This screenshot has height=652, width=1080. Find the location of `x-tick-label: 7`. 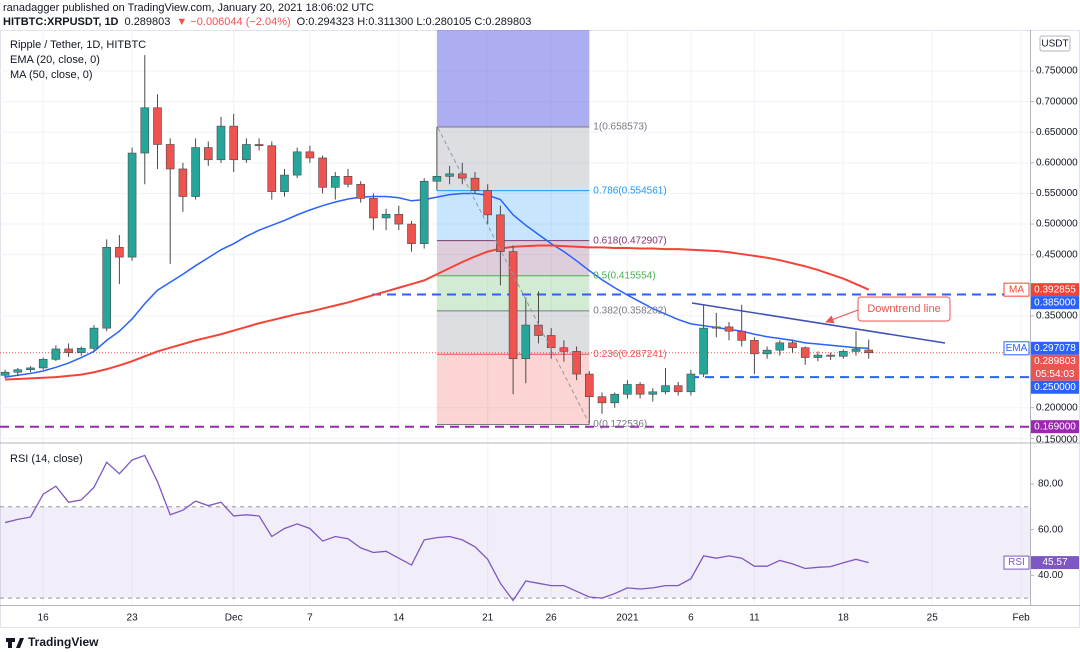

x-tick-label: 7 is located at coordinates (310, 618).